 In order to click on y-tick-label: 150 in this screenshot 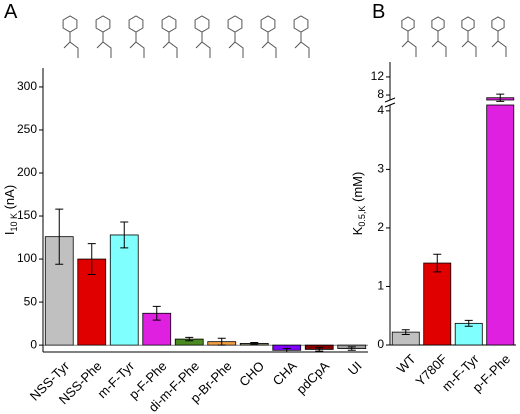, I will do `click(27, 215)`.